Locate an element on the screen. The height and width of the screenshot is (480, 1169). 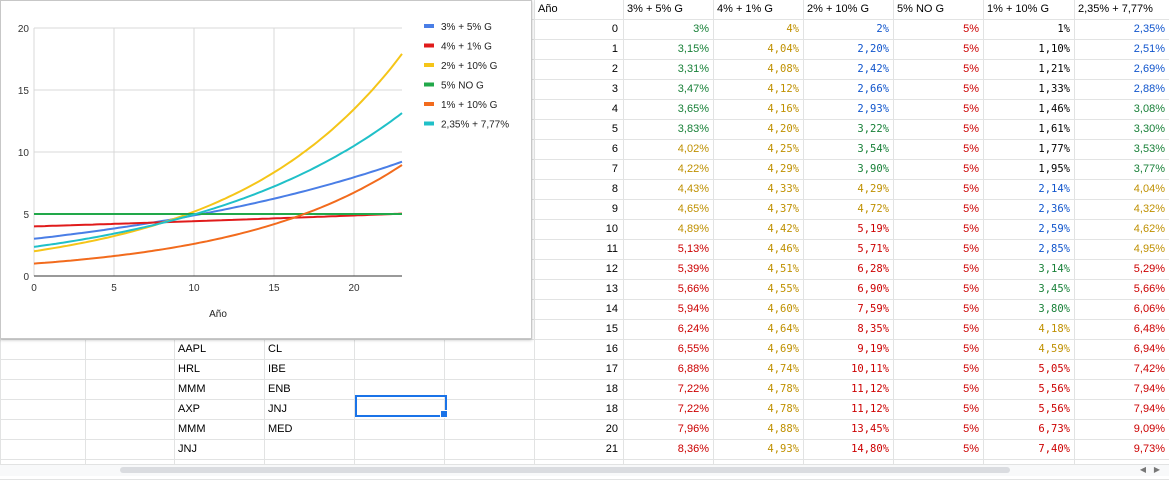
percent-cell: 1,21% is located at coordinates (1054, 69).